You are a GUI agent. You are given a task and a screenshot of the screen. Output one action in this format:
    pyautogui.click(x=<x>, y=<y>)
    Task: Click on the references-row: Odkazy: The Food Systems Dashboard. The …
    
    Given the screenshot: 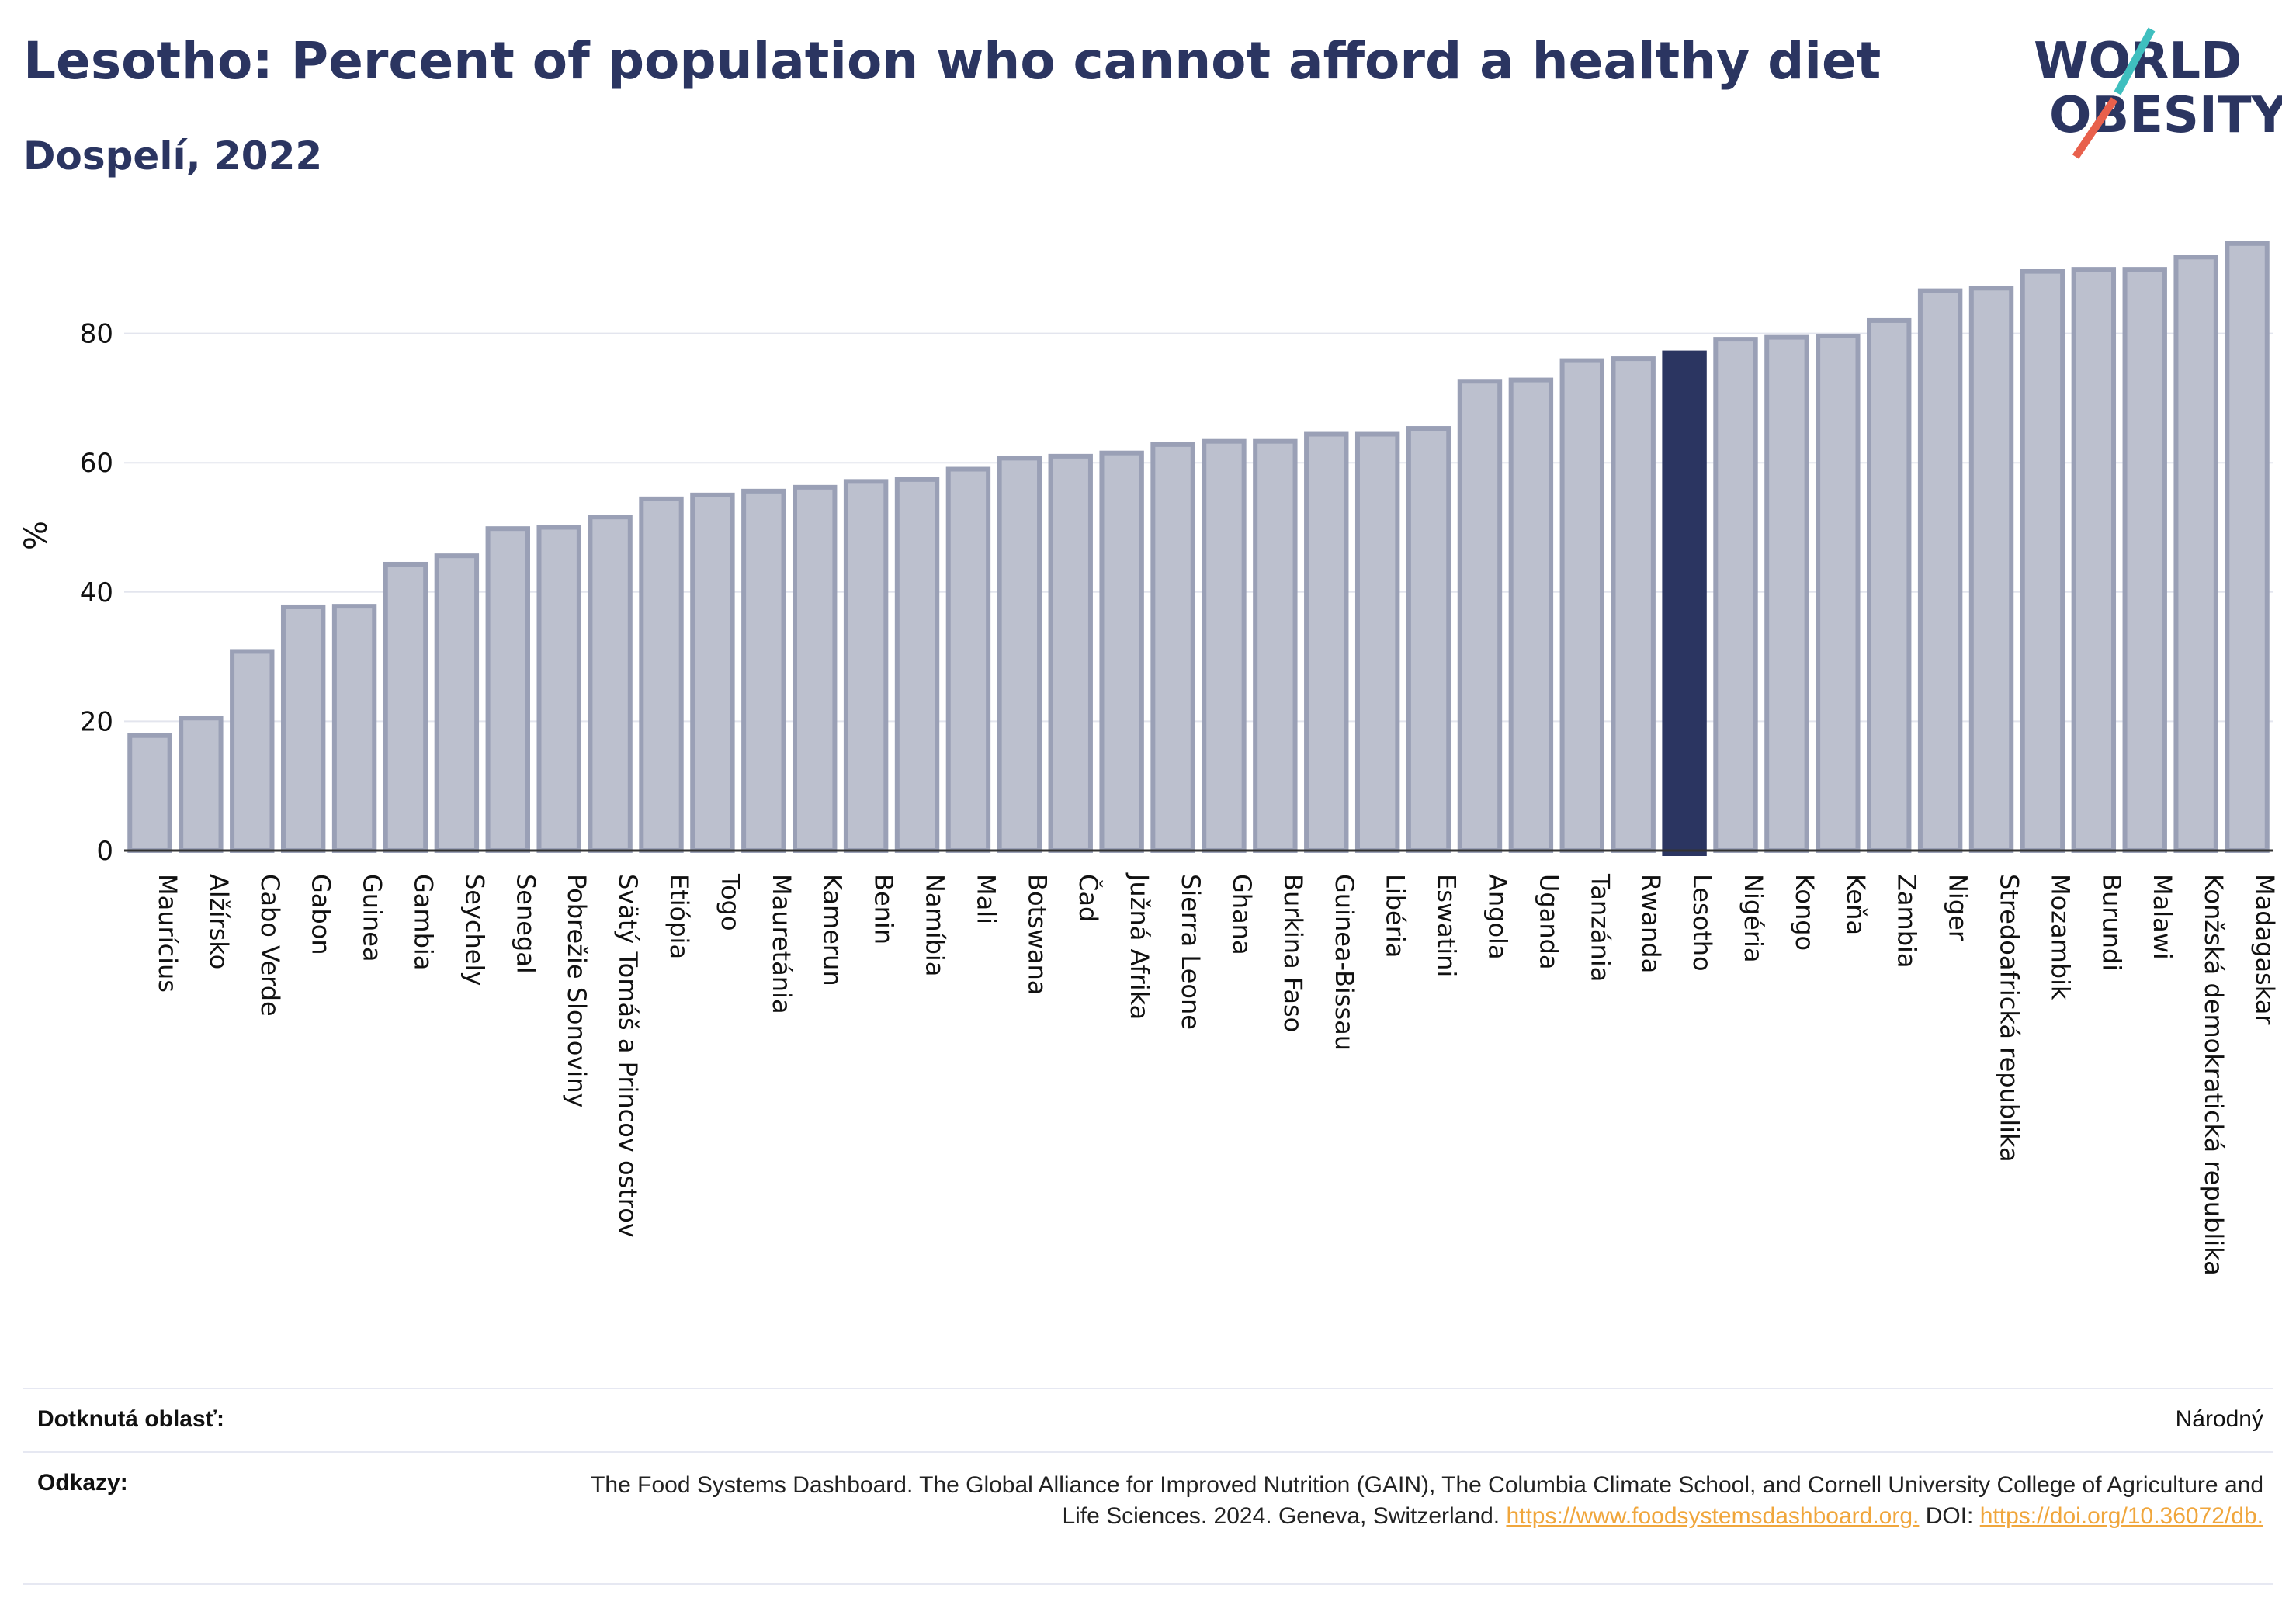 What is the action you would take?
    pyautogui.click(x=1148, y=1524)
    